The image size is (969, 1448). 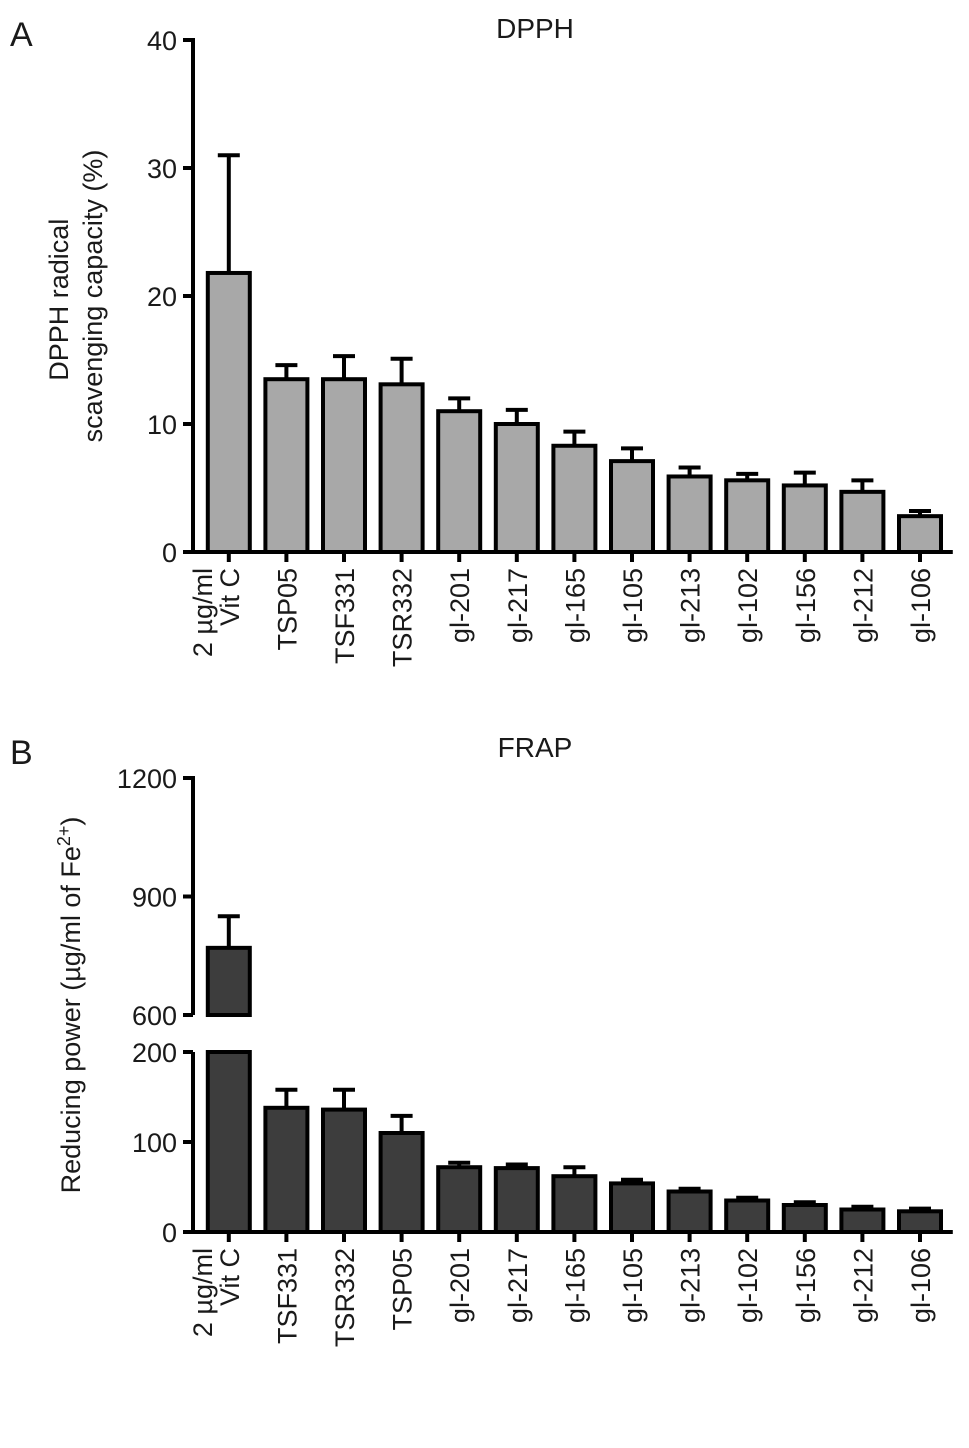 I want to click on frap-category-label: gl-156, so click(x=806, y=1285).